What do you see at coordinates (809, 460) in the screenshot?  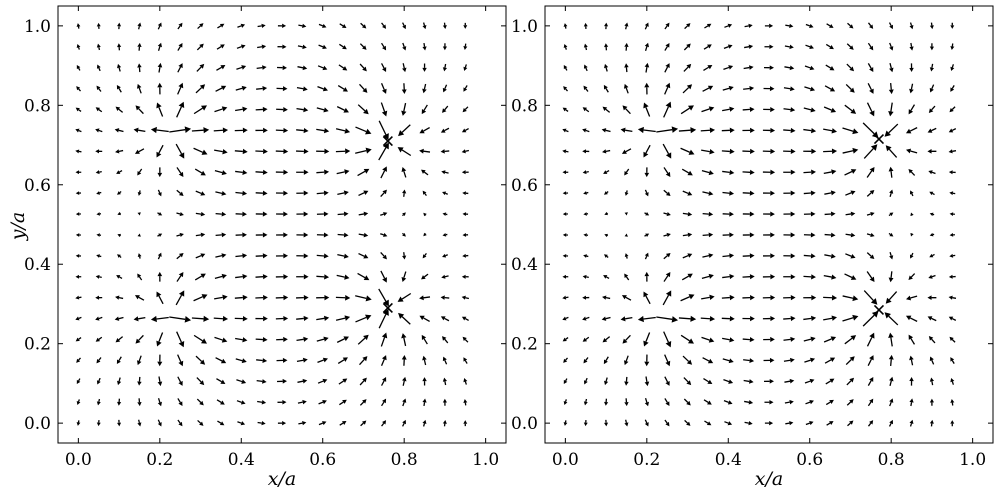 I see `x-tick-label: 0.6` at bounding box center [809, 460].